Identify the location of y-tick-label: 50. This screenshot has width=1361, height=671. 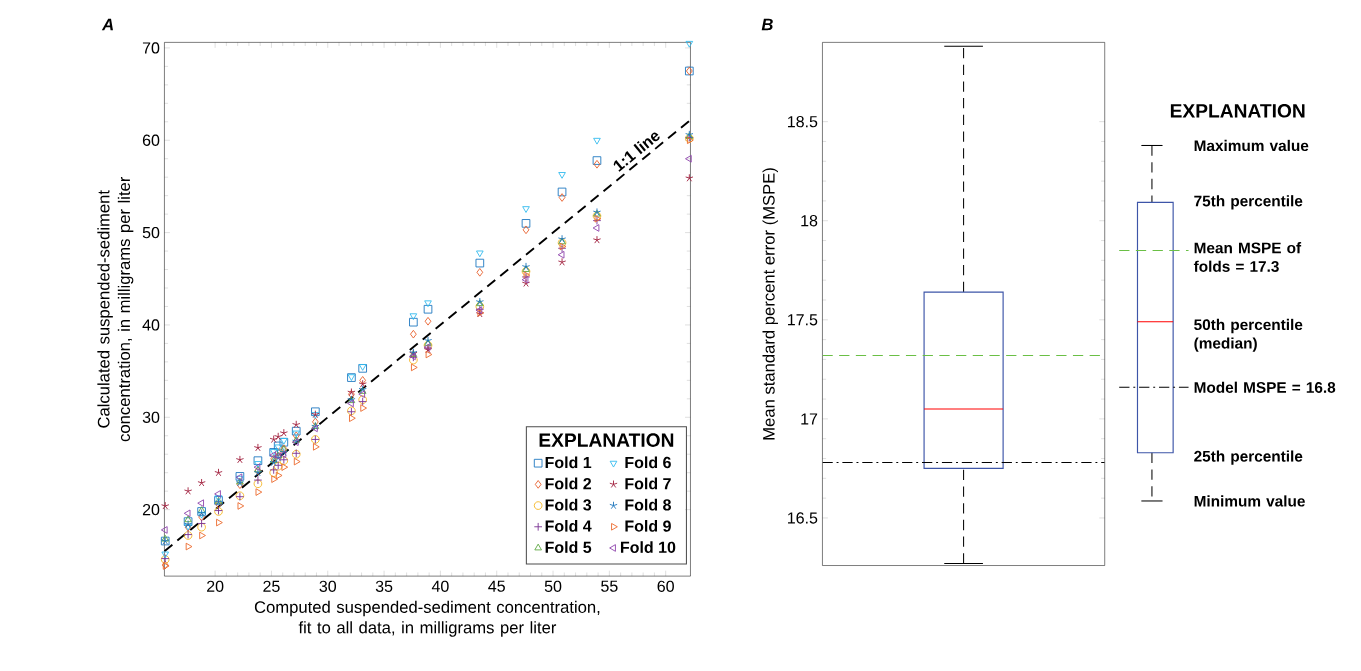
(151, 233).